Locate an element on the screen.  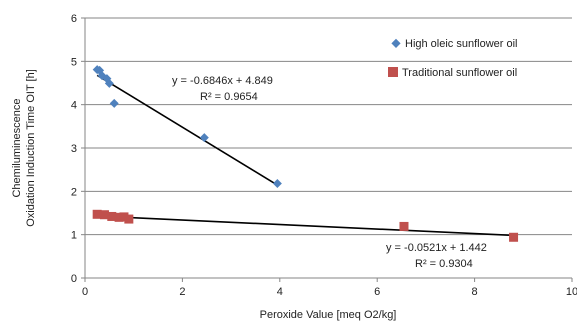
legend-label-traditional: Traditional sunflower oil is located at coordinates (459, 73).